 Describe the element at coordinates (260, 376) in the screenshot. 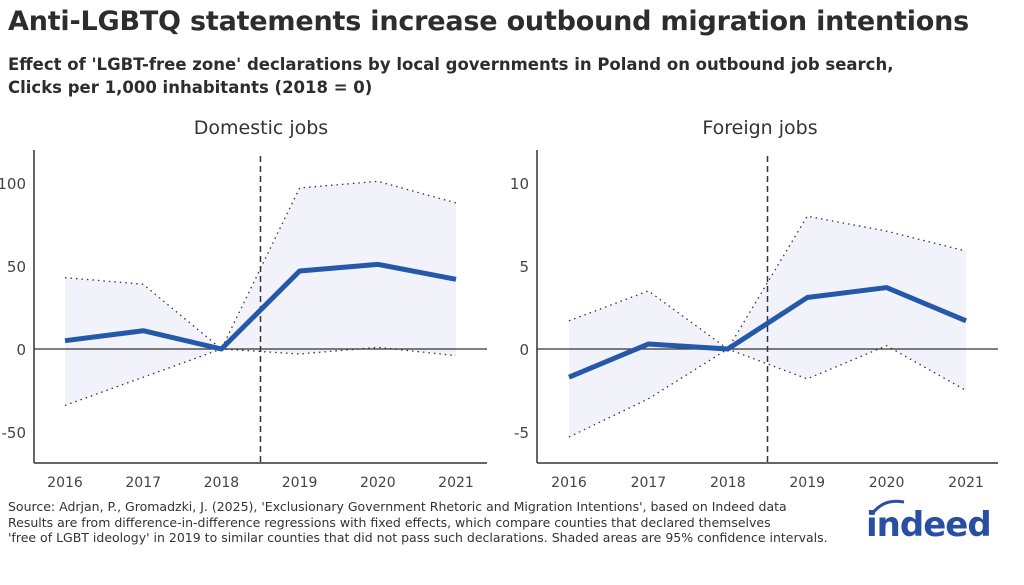

I see `ci-lower-line` at that location.